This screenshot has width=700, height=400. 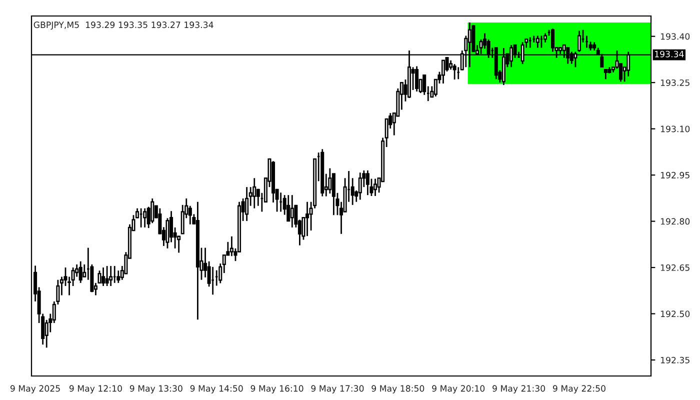 What do you see at coordinates (675, 82) in the screenshot?
I see `y-tick-label: 193.25` at bounding box center [675, 82].